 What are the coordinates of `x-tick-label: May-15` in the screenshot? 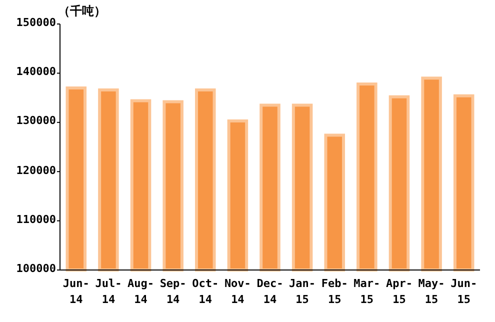 It's located at (431, 292).